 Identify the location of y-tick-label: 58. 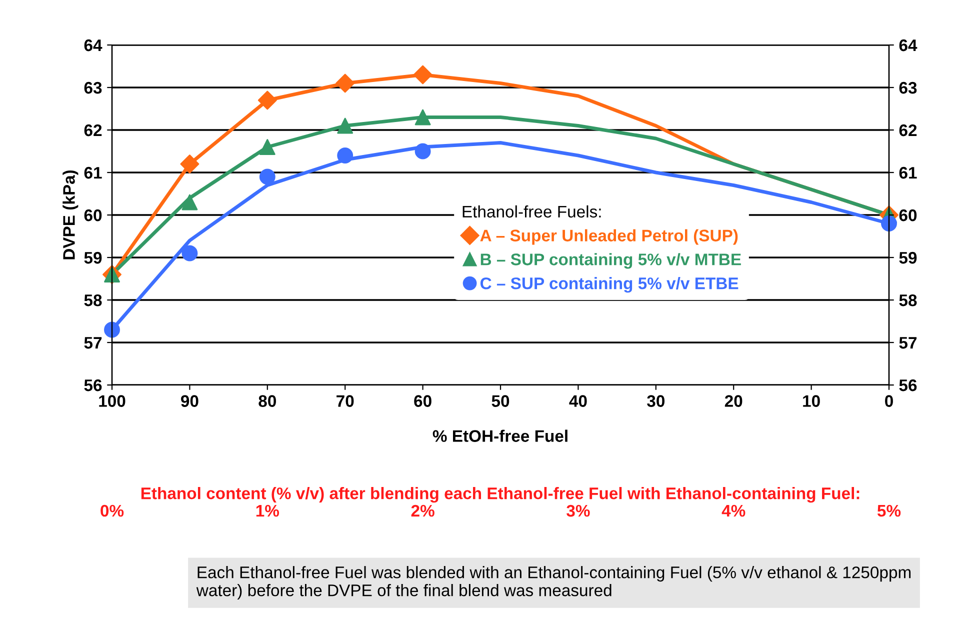
(93, 300).